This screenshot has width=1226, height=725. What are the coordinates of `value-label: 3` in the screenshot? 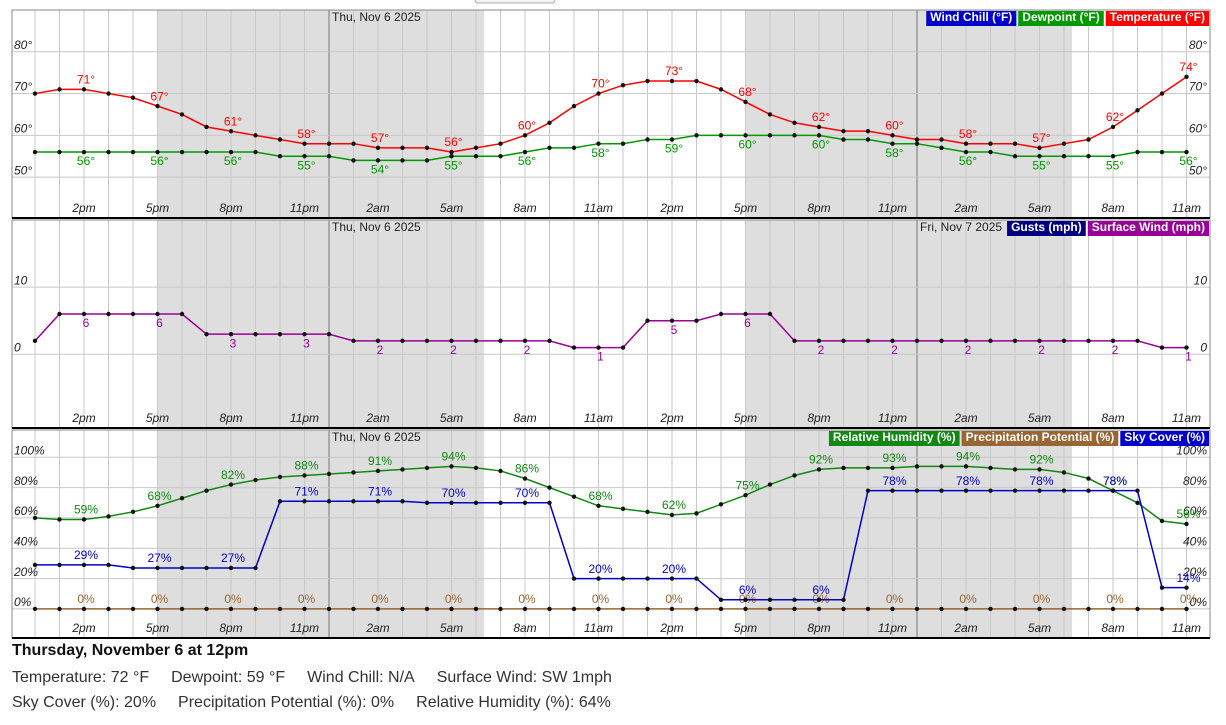 It's located at (233, 343).